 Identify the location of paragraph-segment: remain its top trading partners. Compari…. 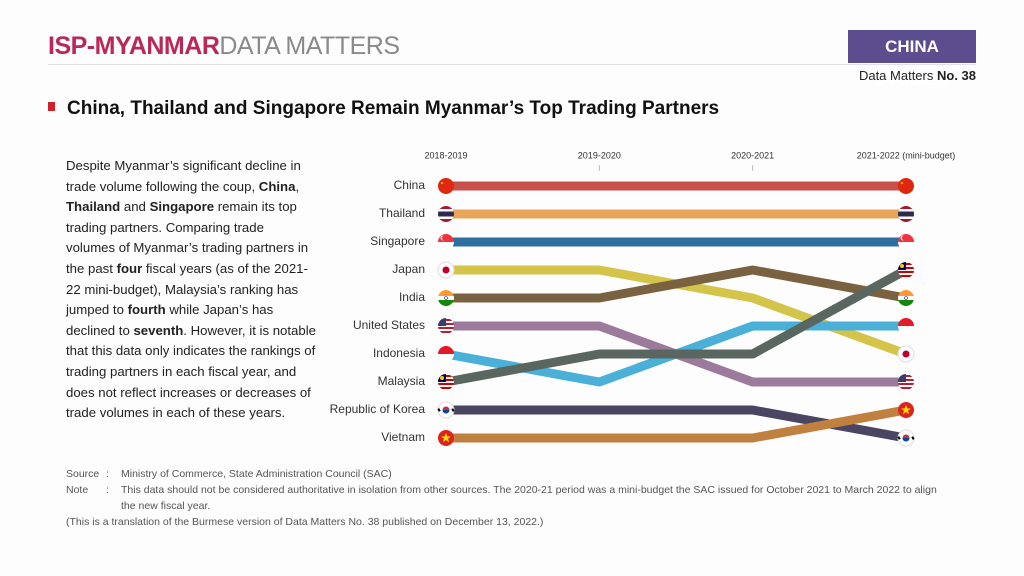
(187, 237).